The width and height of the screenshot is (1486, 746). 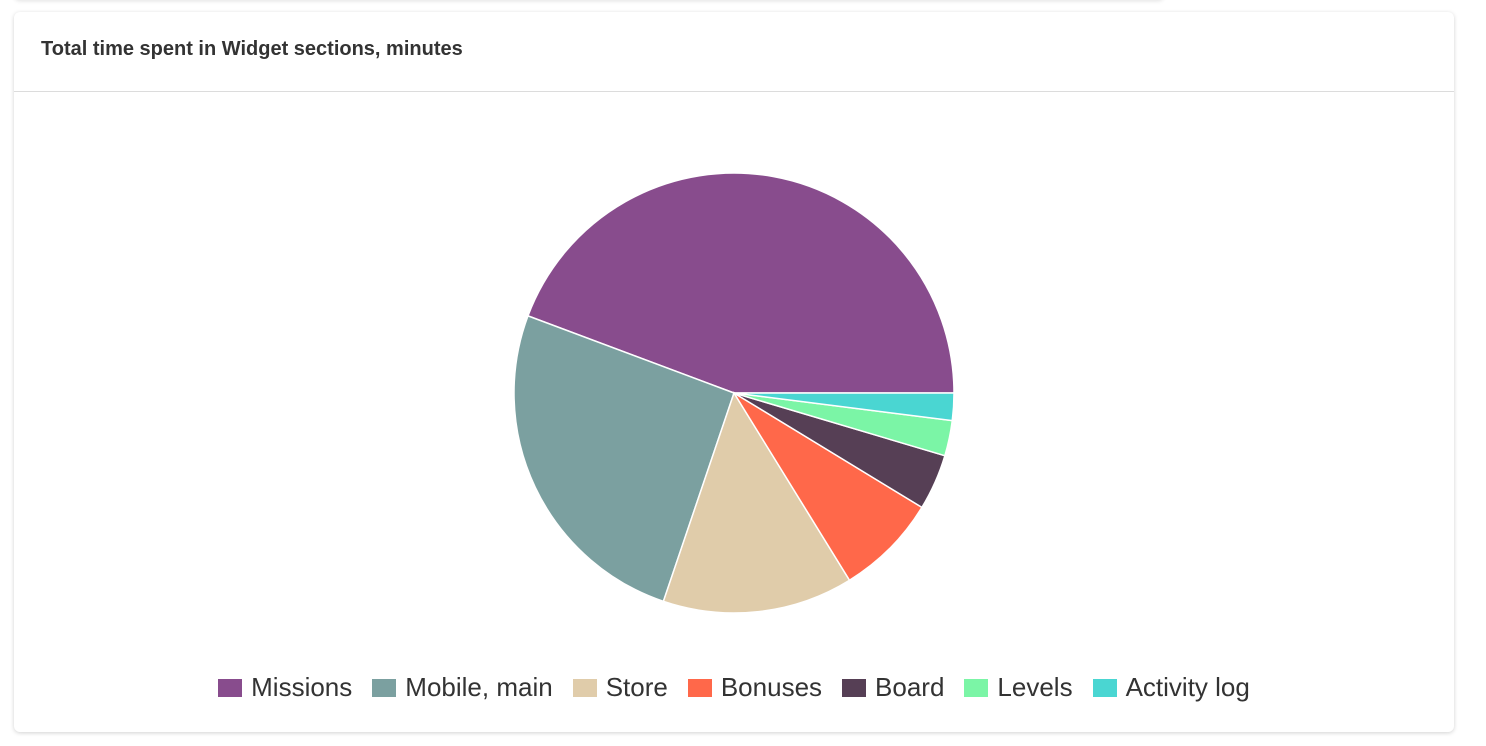 I want to click on legend-label: Mobile, main, so click(x=479, y=687).